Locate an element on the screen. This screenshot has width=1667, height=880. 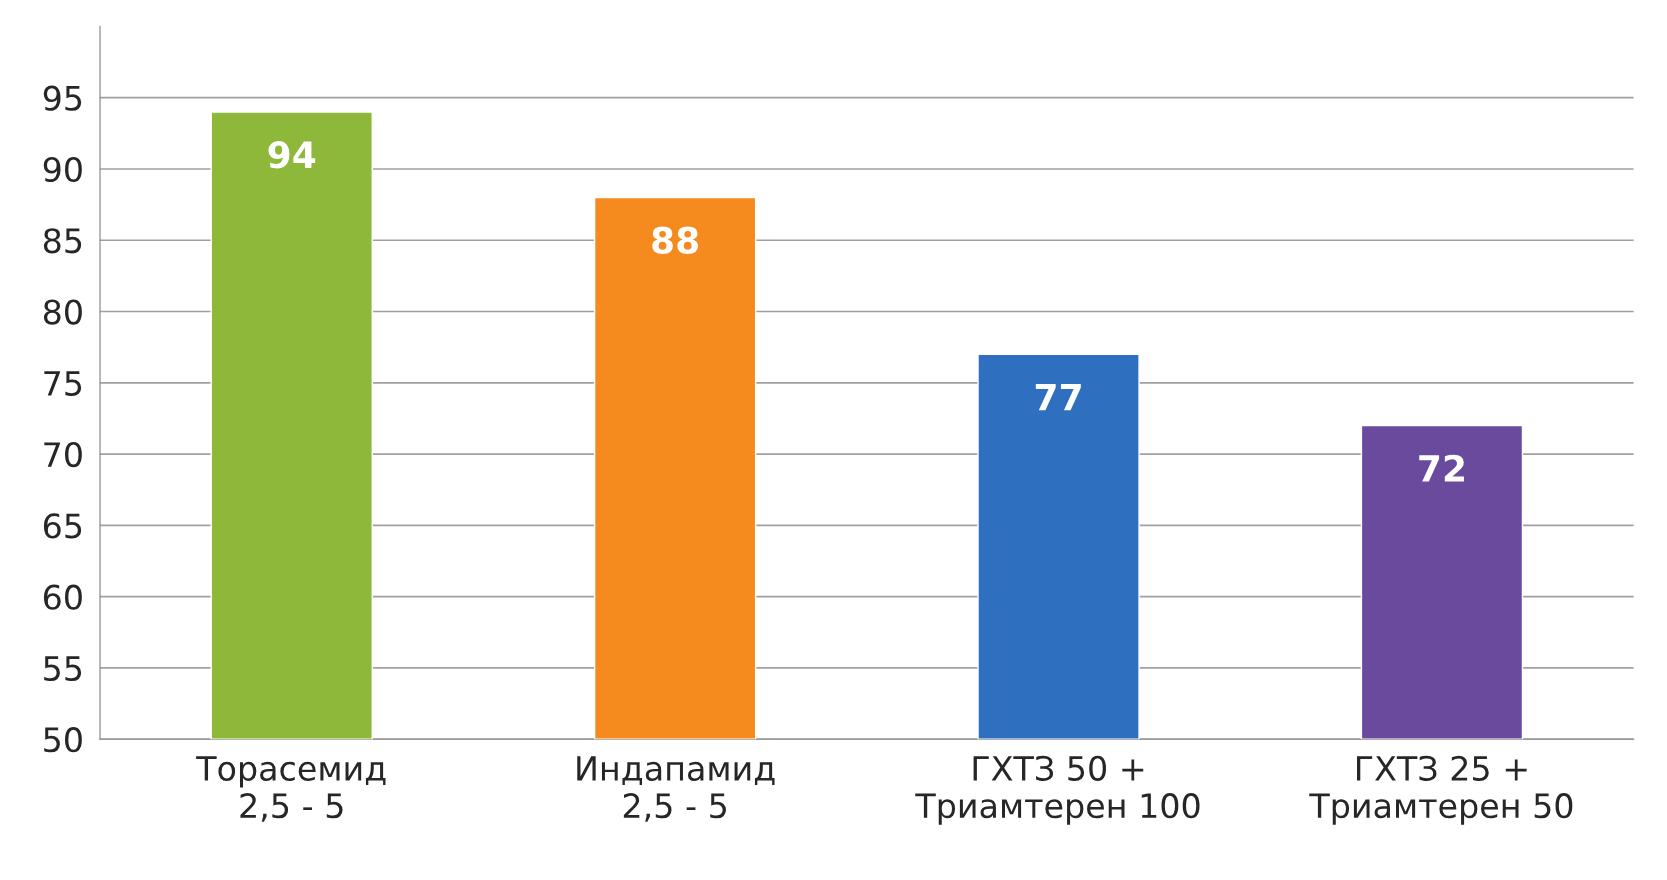
data-label: 77 is located at coordinates (1058, 397).